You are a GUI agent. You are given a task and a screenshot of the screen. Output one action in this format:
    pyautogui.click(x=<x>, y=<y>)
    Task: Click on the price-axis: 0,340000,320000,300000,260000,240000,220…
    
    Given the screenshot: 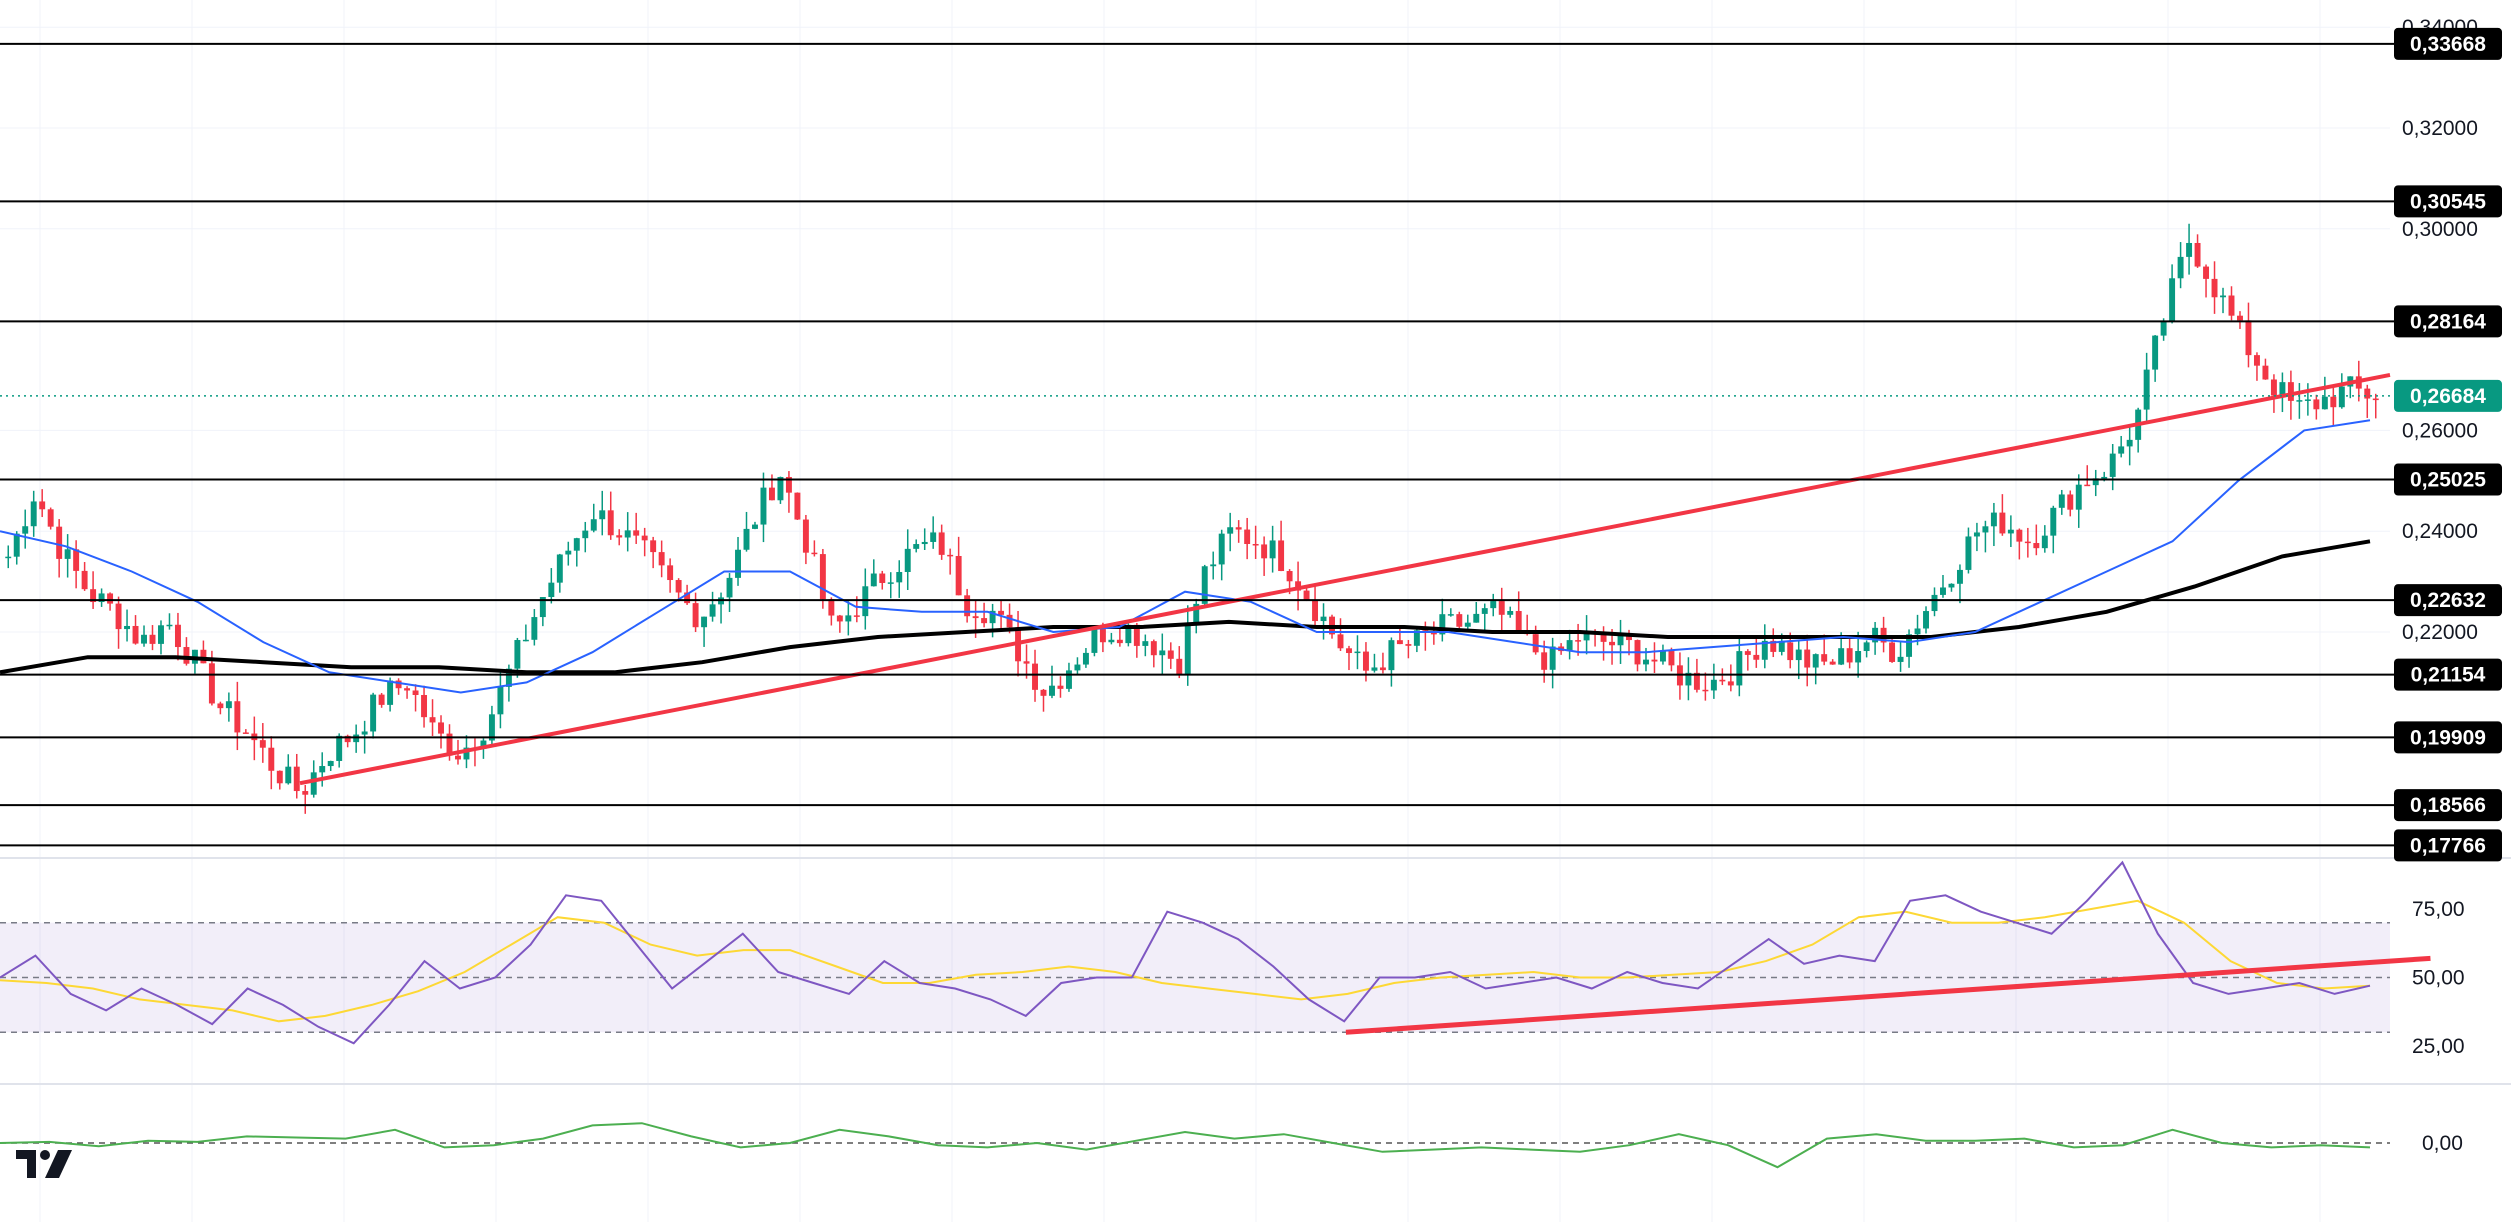 What is the action you would take?
    pyautogui.click(x=2448, y=585)
    